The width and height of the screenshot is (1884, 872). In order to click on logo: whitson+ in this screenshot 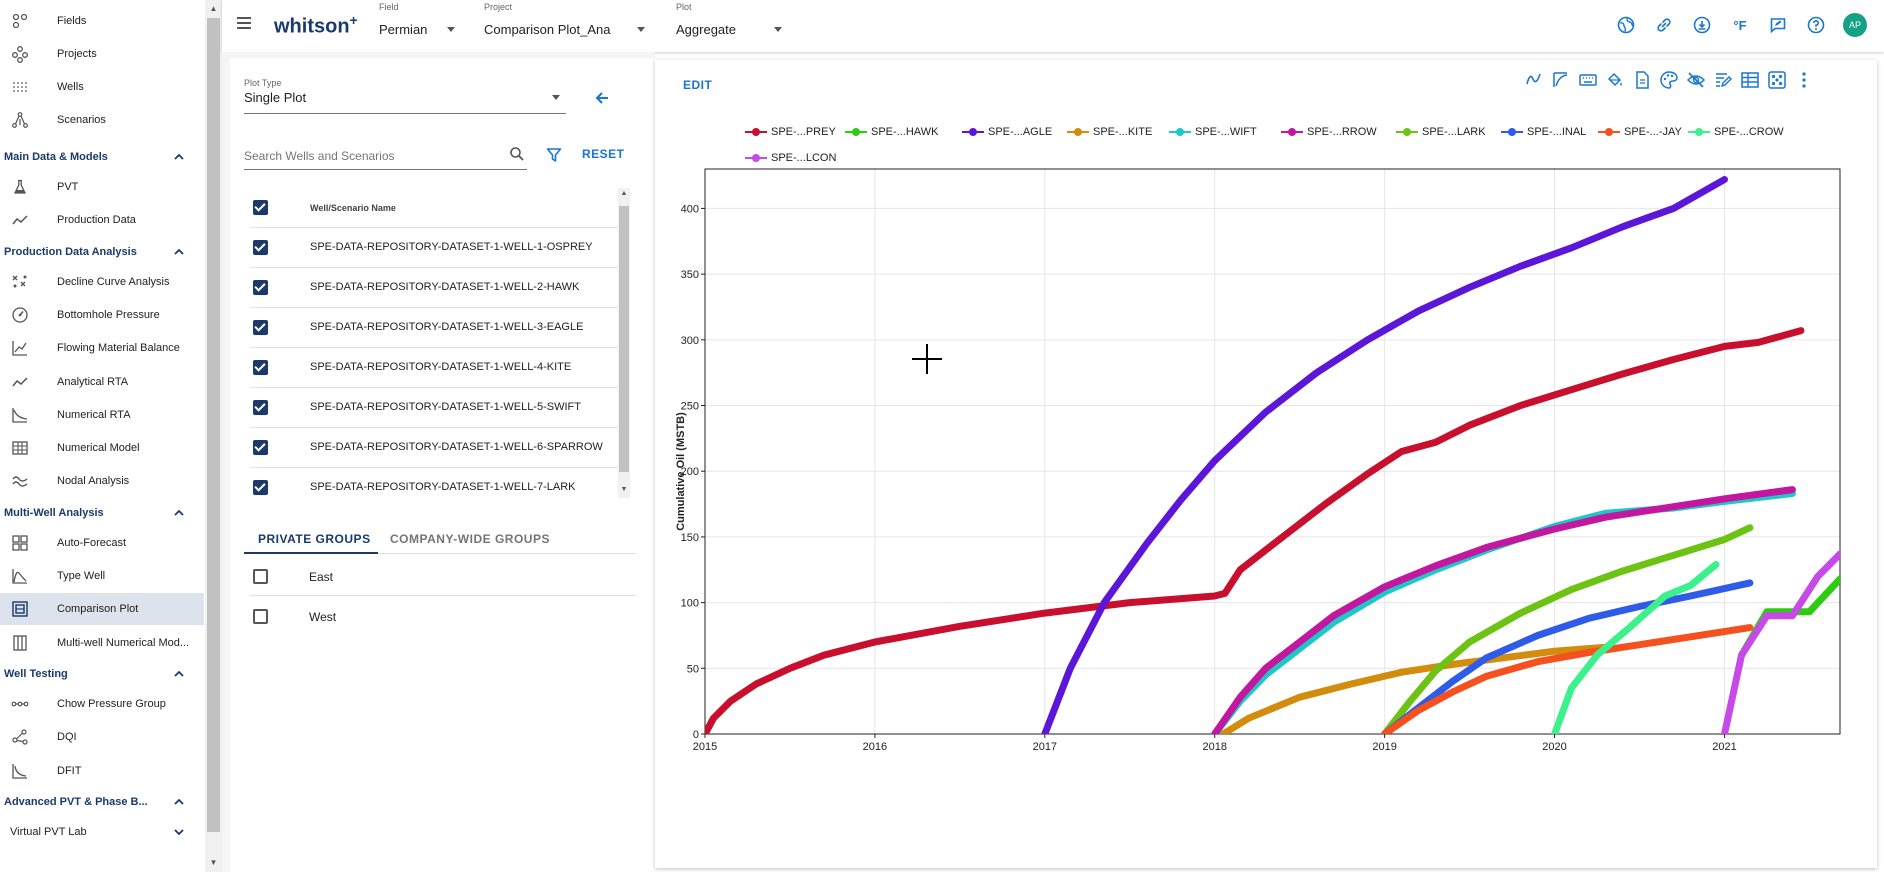, I will do `click(316, 25)`.